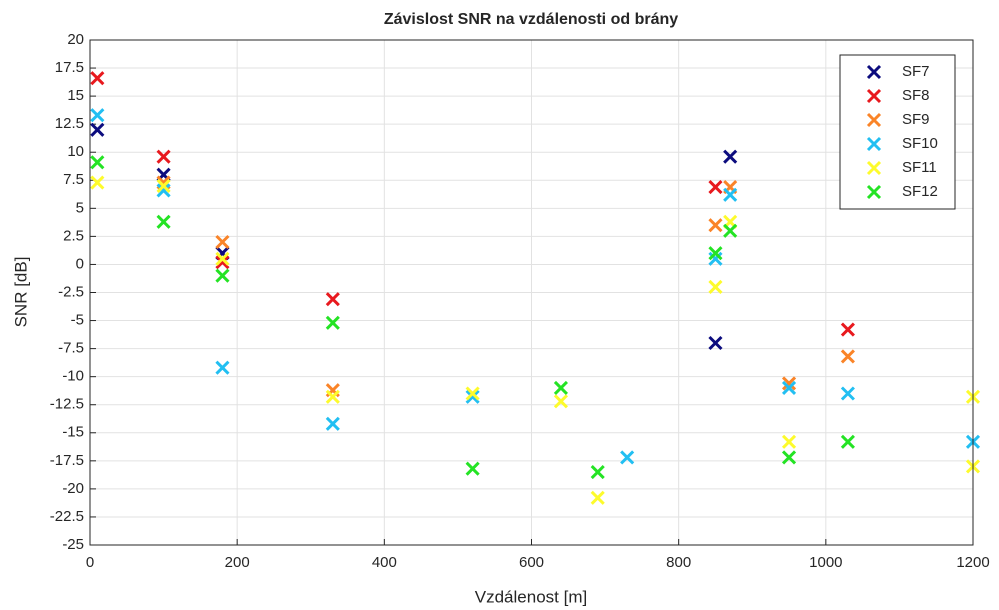  Describe the element at coordinates (73, 432) in the screenshot. I see `y-tick-label: -15` at that location.